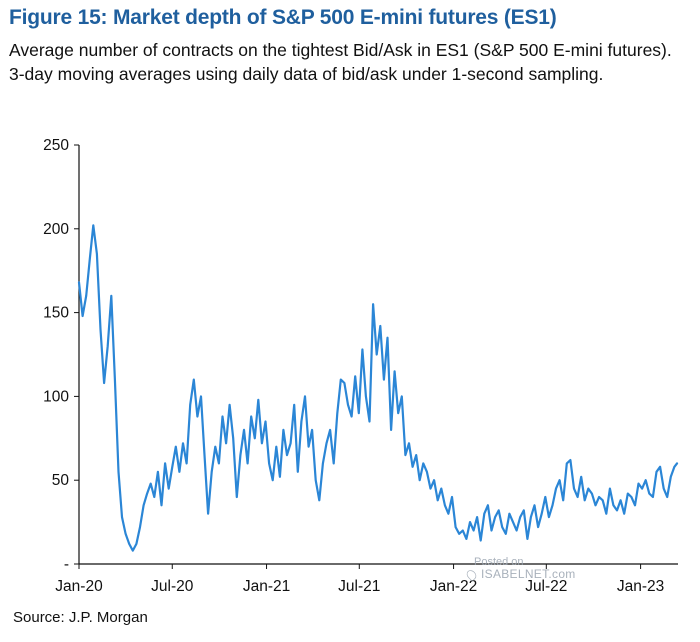 Image resolution: width=700 pixels, height=642 pixels. I want to click on y-tick-label: -, so click(66, 564).